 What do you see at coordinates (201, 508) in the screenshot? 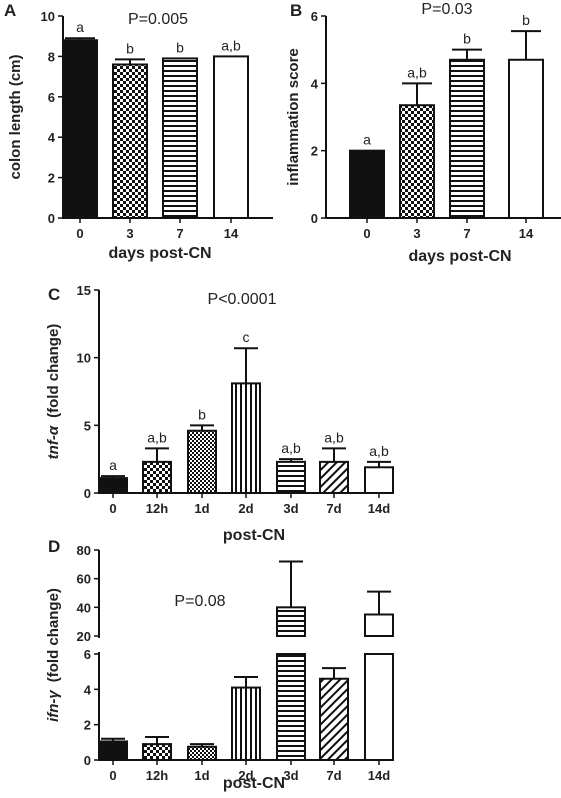
I see `x-tick-label: 1d` at bounding box center [201, 508].